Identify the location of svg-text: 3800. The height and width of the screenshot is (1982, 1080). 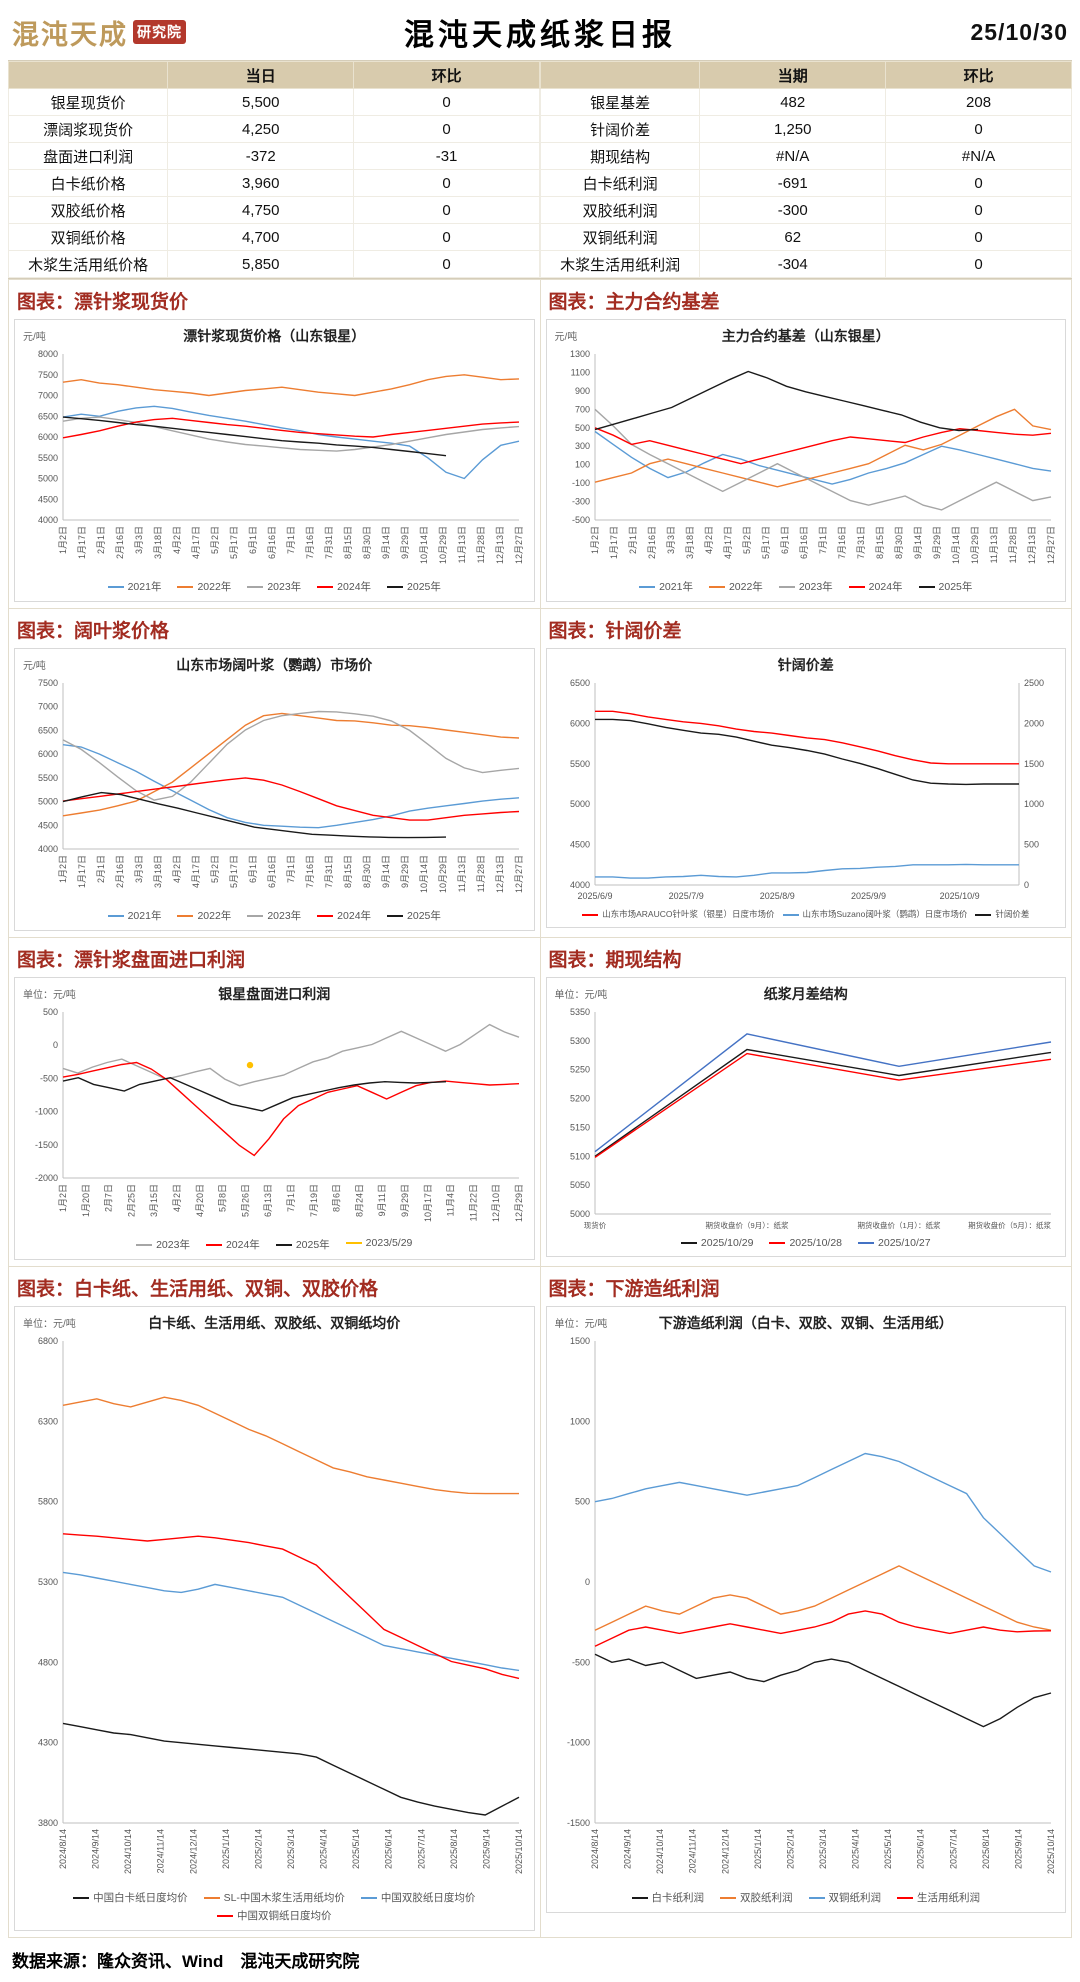
(48, 1823).